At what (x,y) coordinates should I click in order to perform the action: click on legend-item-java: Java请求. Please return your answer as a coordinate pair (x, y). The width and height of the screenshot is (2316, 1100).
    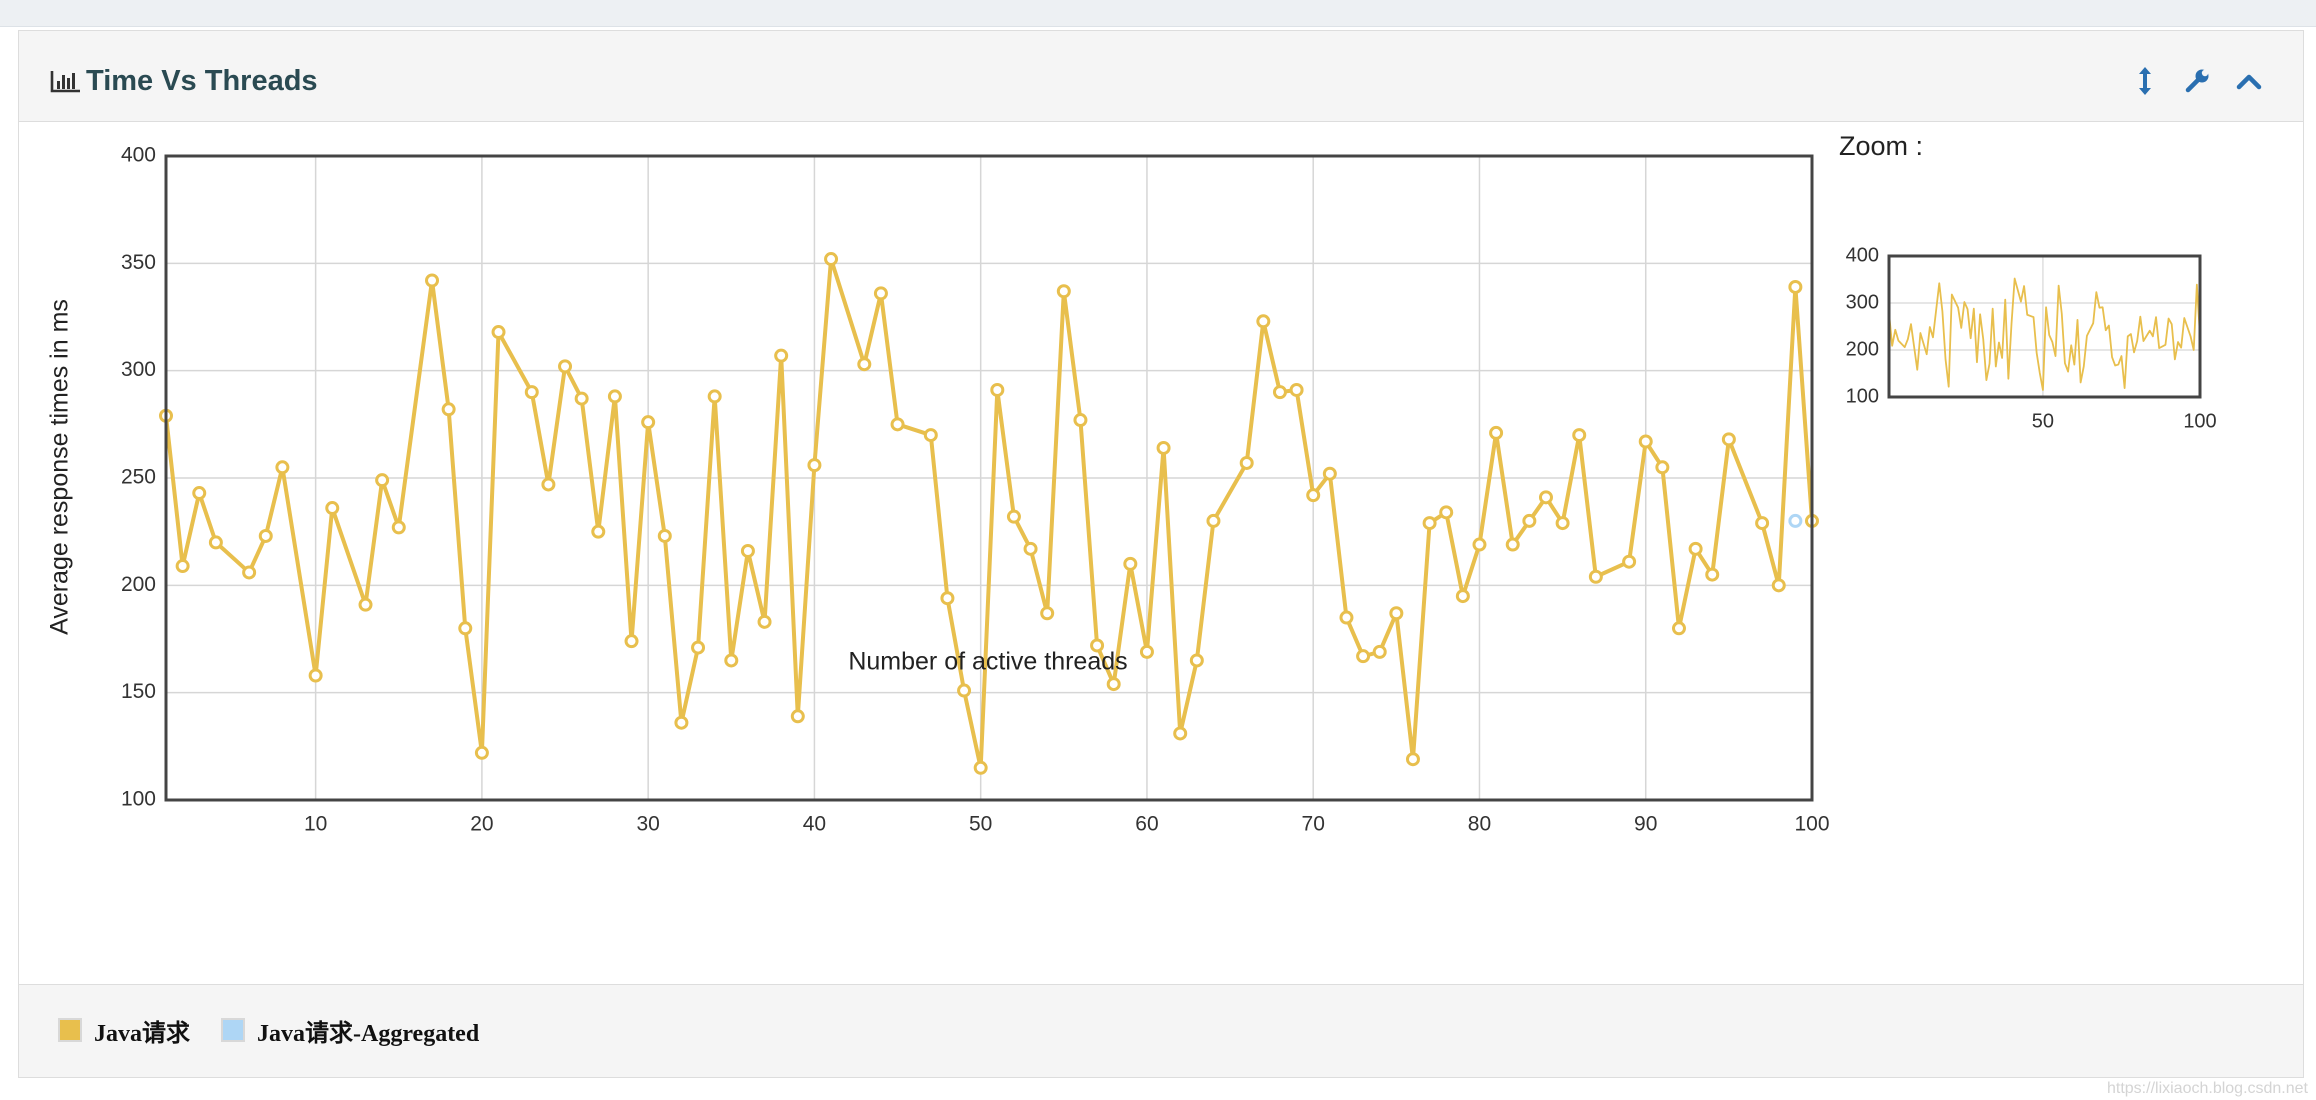
    Looking at the image, I should click on (124, 1030).